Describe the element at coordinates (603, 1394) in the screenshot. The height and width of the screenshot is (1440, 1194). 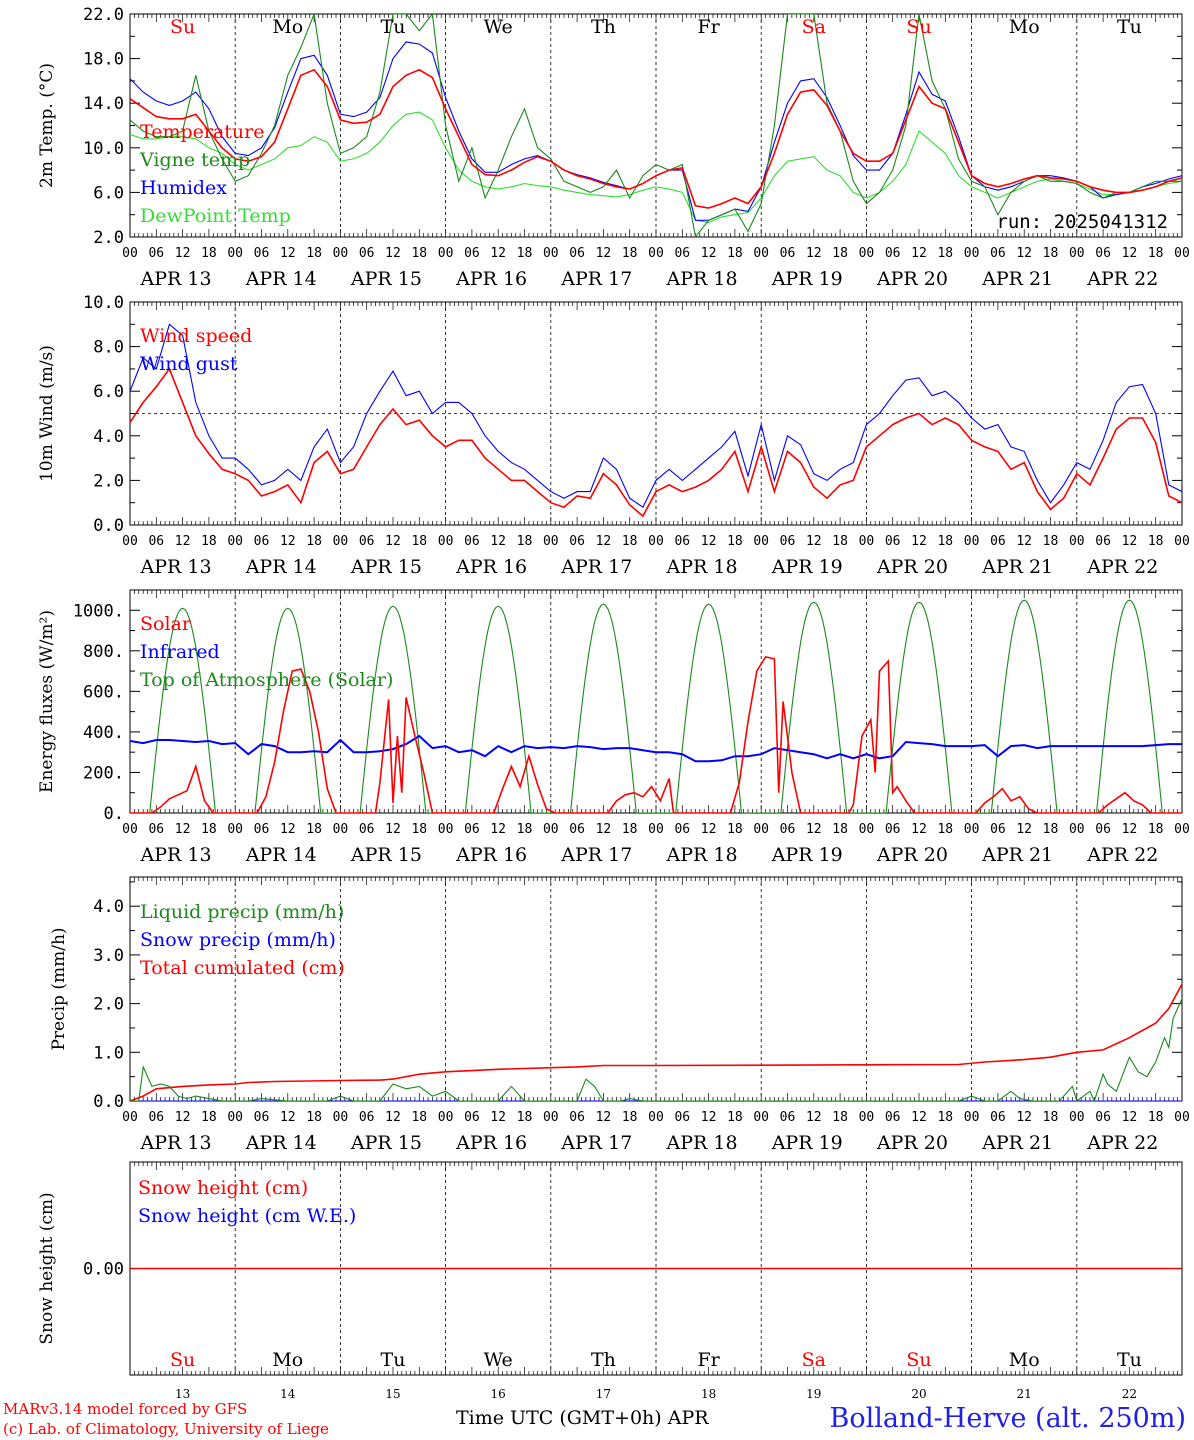
I see `day-number: 17` at that location.